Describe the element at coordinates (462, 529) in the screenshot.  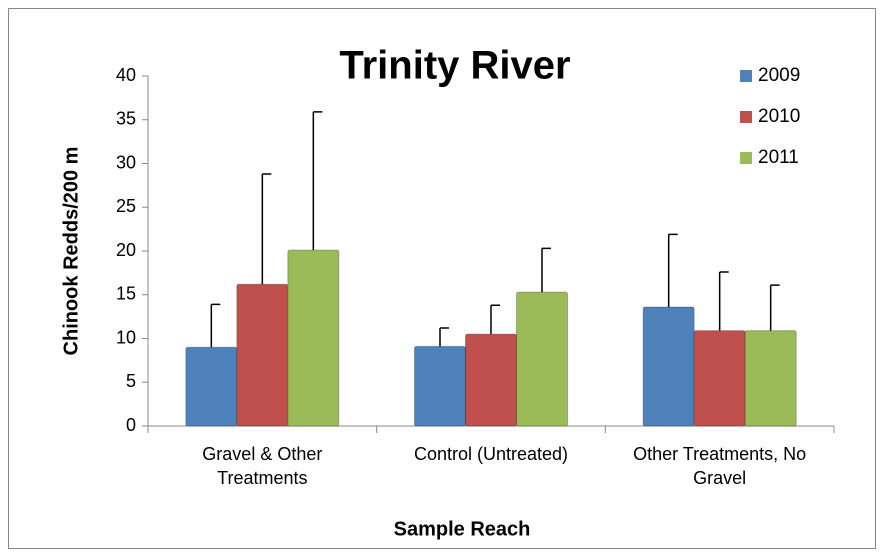
I see `x-axis-title: Sample Reach` at that location.